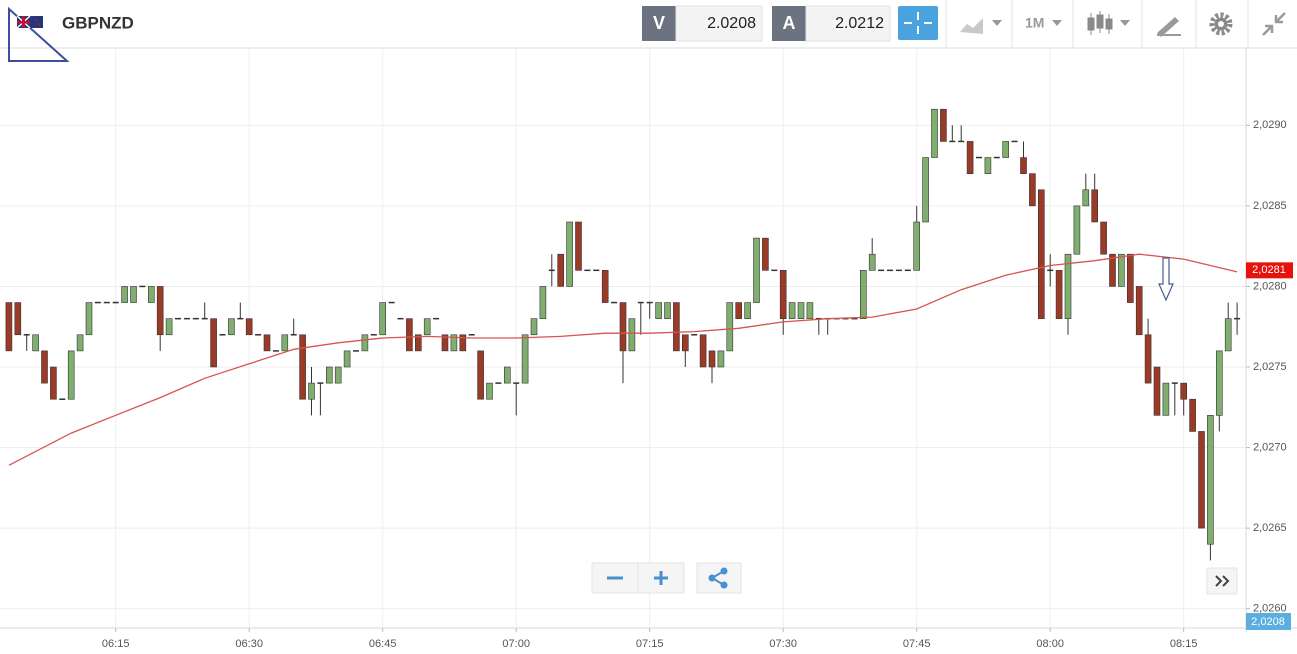 This screenshot has width=1297, height=654. What do you see at coordinates (1169, 27) in the screenshot?
I see `drawing-button` at bounding box center [1169, 27].